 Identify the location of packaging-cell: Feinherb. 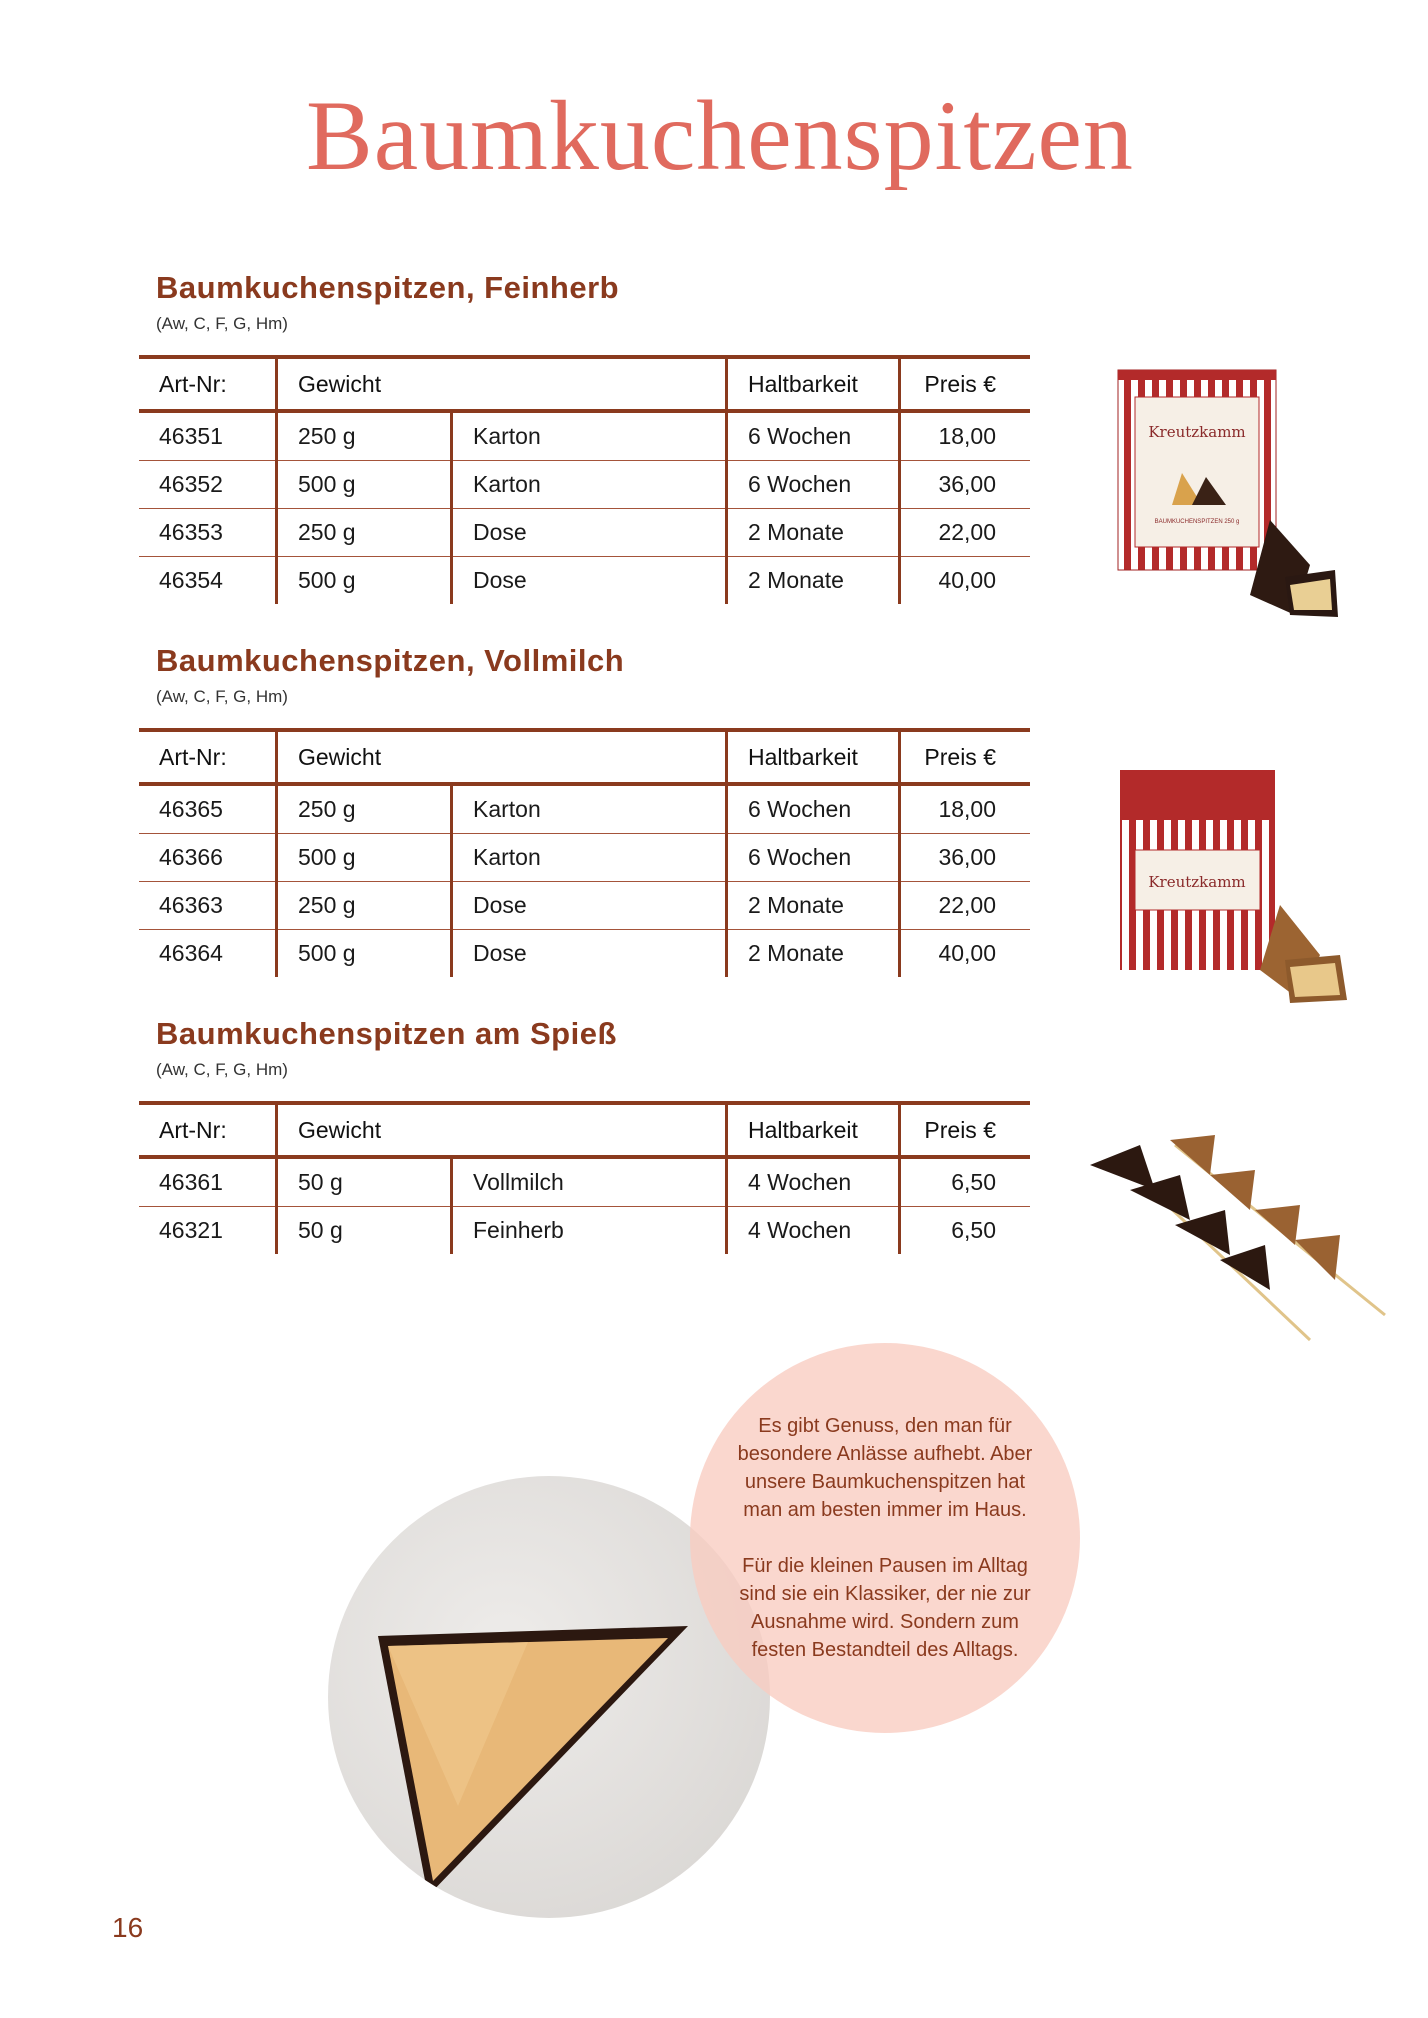
(588, 1230).